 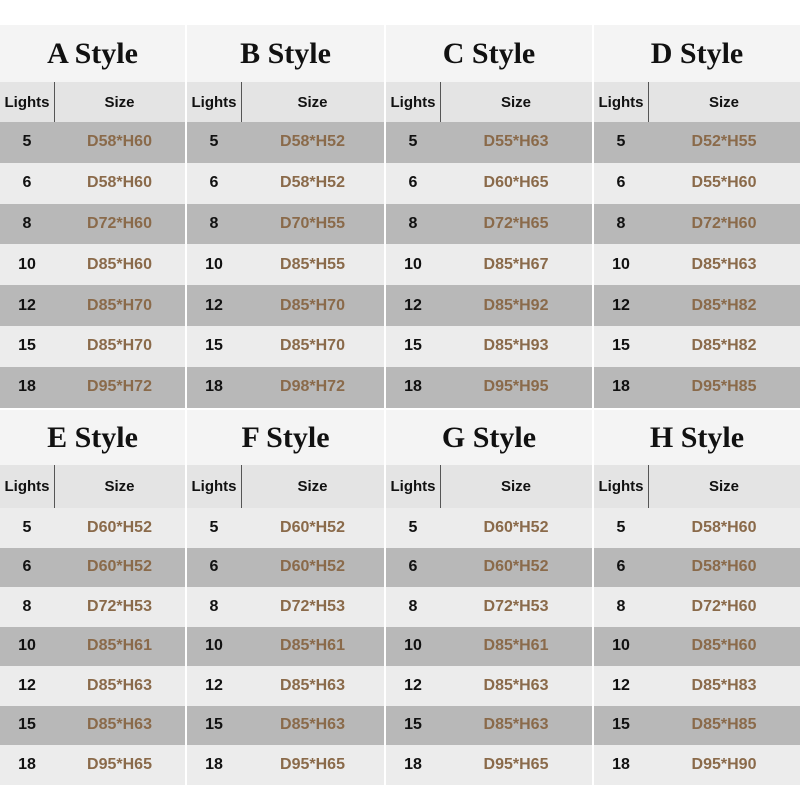 What do you see at coordinates (516, 183) in the screenshot?
I see `size-cell: D60*H65` at bounding box center [516, 183].